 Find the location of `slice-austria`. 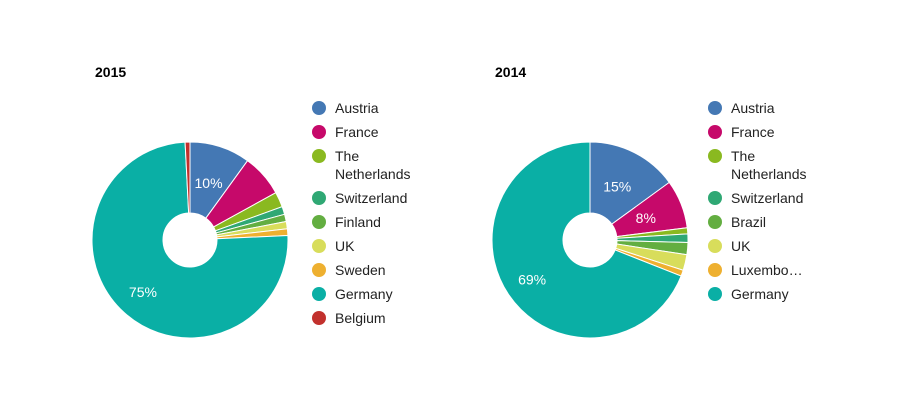

slice-austria is located at coordinates (629, 183).